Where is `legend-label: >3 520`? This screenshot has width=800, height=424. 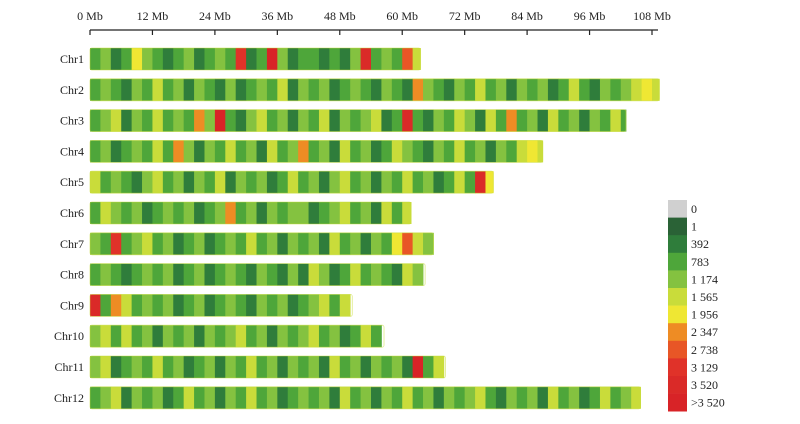
legend-label: >3 520 is located at coordinates (708, 403).